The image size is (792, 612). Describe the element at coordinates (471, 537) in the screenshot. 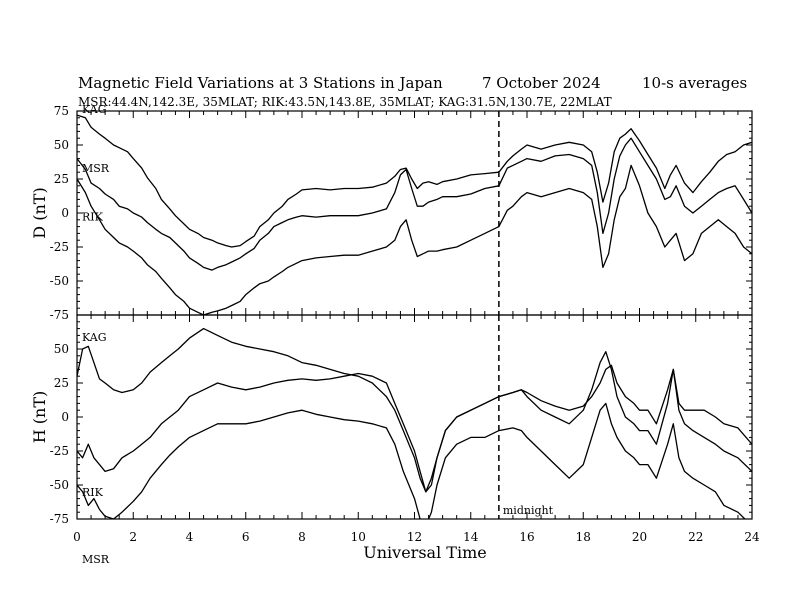

I see `x-tick-label: 14` at that location.